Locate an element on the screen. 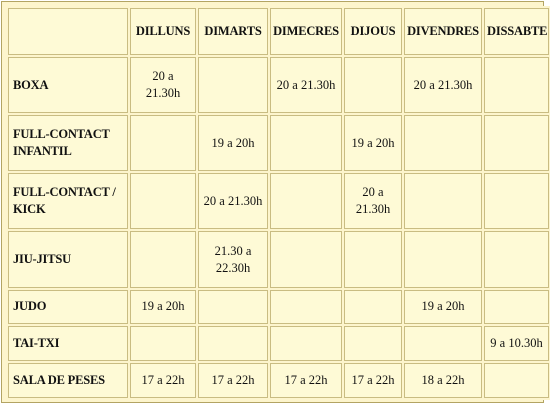 This screenshot has width=550, height=410. time-cell: 21.30 a 22.30h is located at coordinates (233, 259).